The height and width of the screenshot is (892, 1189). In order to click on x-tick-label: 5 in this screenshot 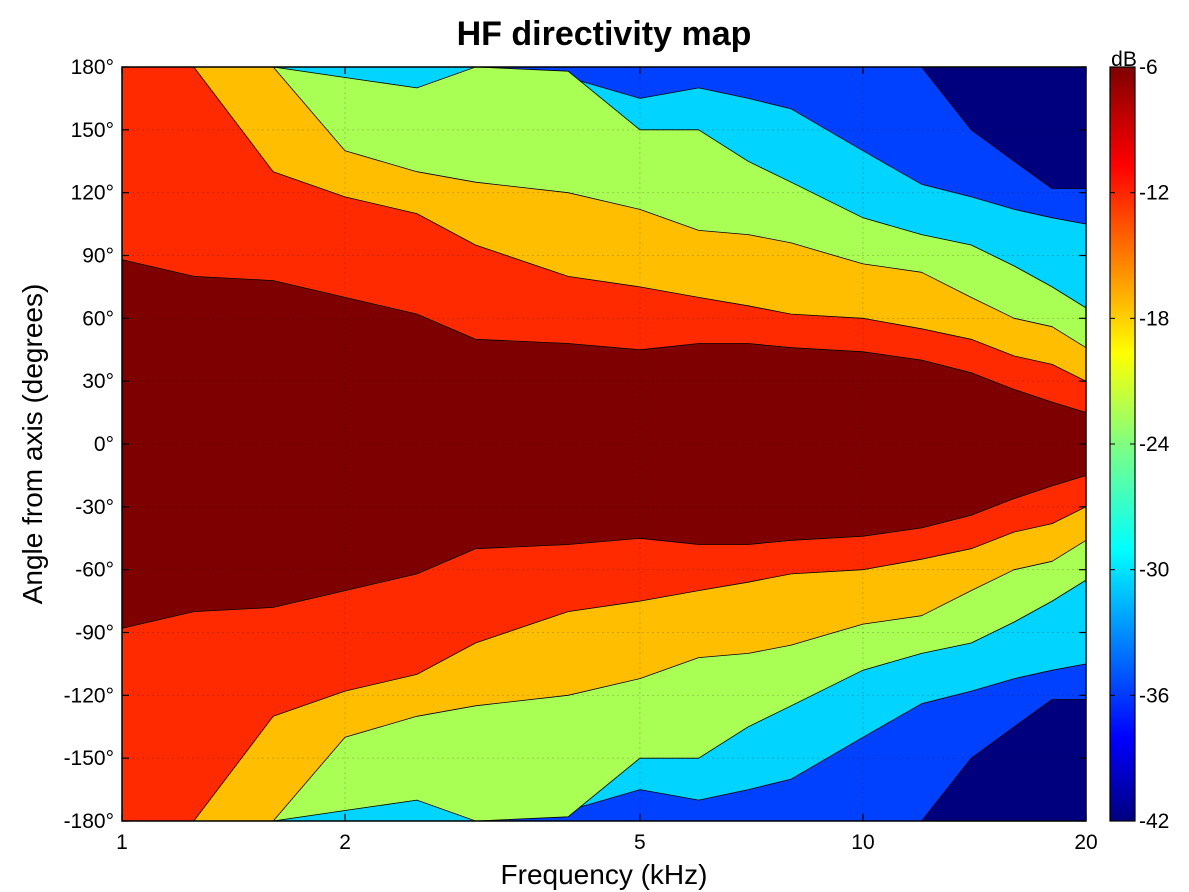, I will do `click(640, 842)`.